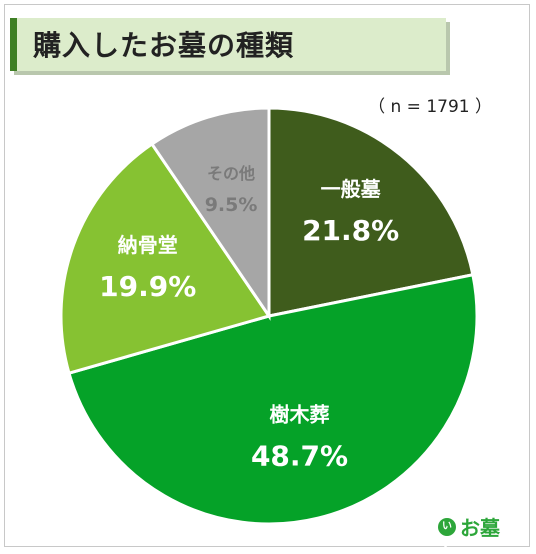 Image resolution: width=536 pixels, height=554 pixels. Describe the element at coordinates (147, 286) in the screenshot. I see `slice-value-label-2: 19.9%` at that location.